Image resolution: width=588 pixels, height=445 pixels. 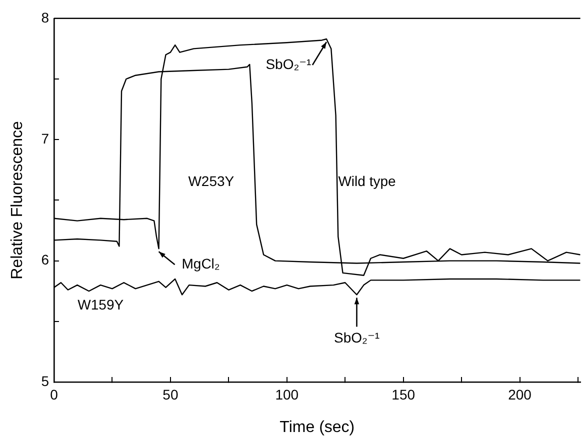 I want to click on series-label: Wild type, so click(x=367, y=180).